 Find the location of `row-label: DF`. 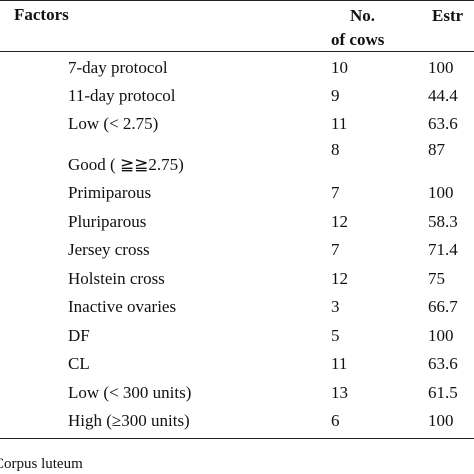

row-label: DF is located at coordinates (79, 335).